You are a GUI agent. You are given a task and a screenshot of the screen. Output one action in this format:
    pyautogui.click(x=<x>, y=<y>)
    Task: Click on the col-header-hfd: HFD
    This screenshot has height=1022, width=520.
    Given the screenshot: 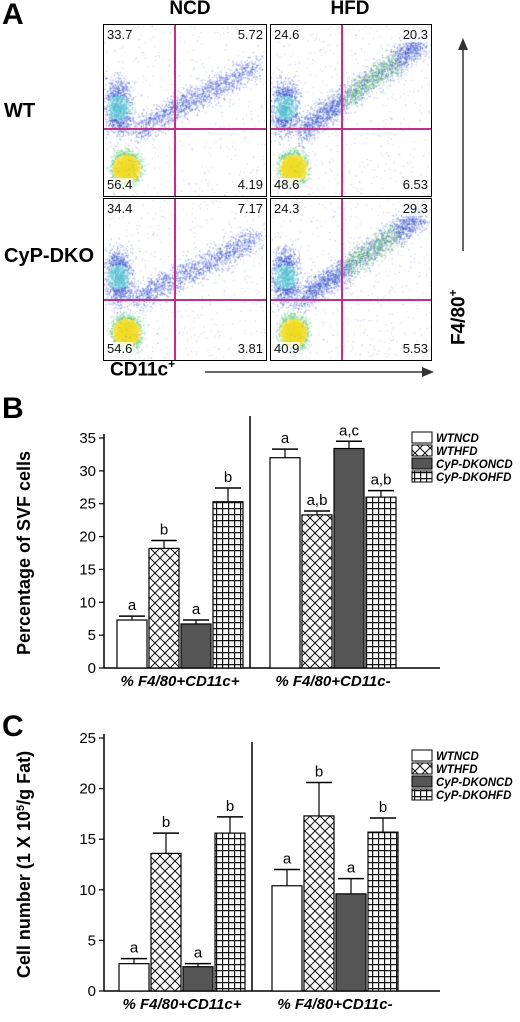 What is the action you would take?
    pyautogui.click(x=350, y=9)
    